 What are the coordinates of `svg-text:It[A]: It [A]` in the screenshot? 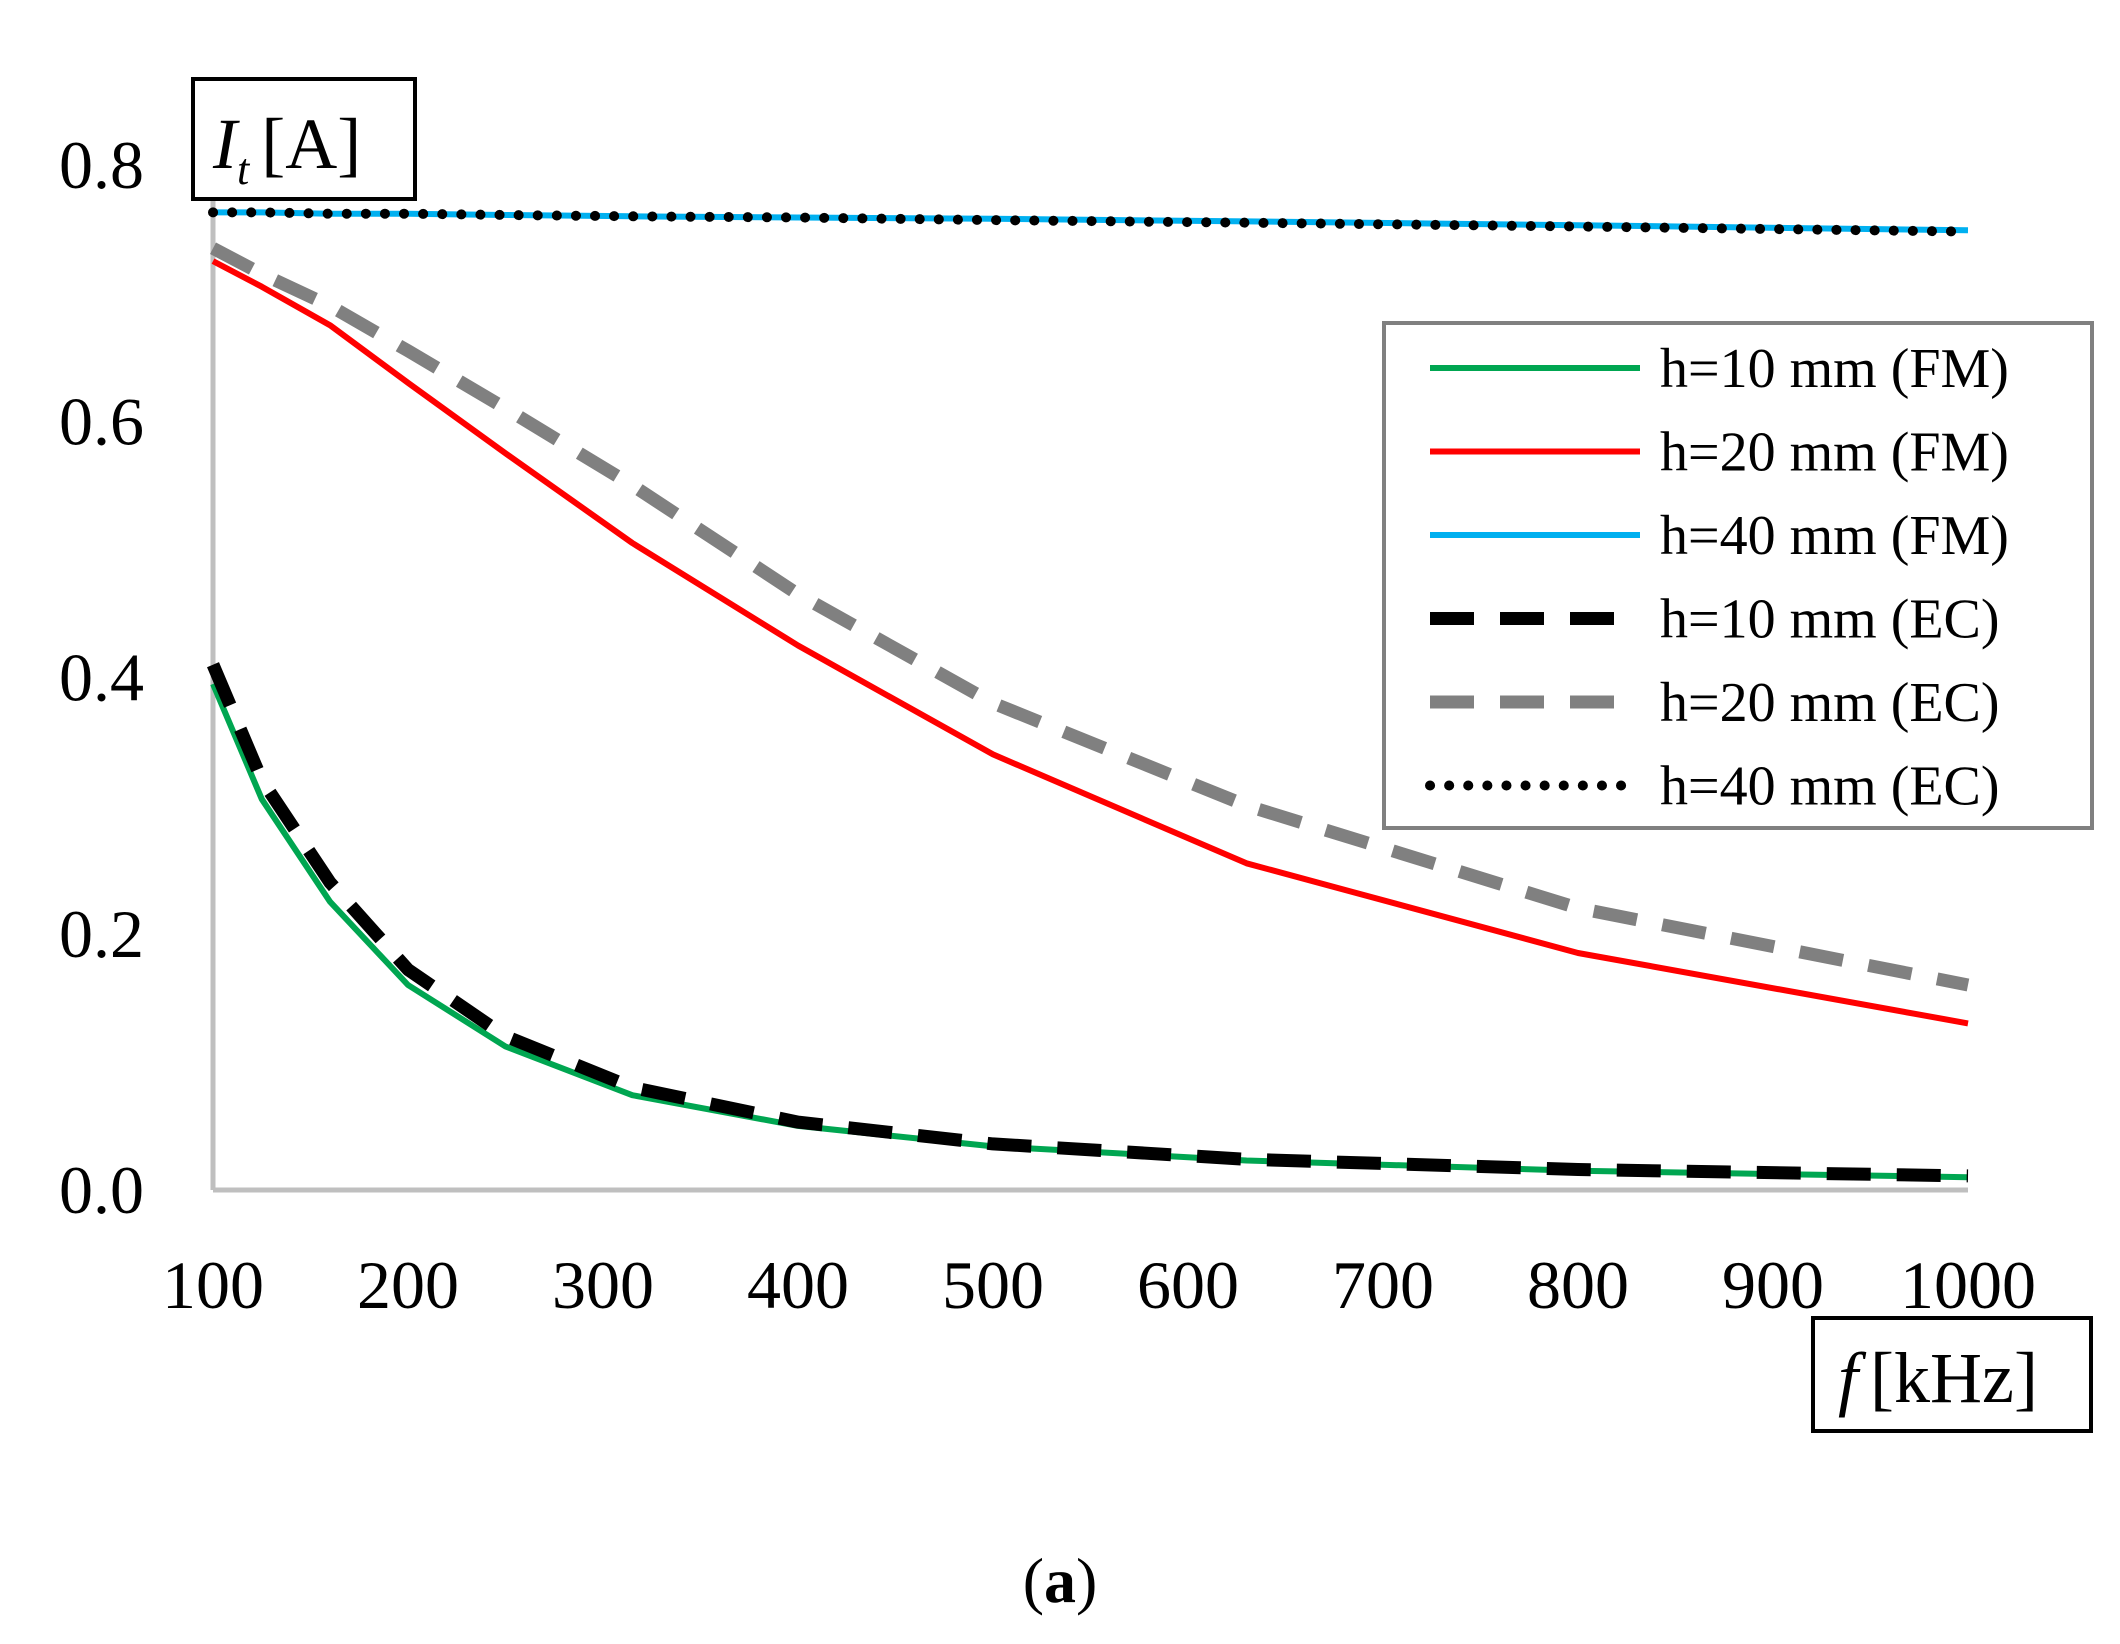 It's located at (286, 149).